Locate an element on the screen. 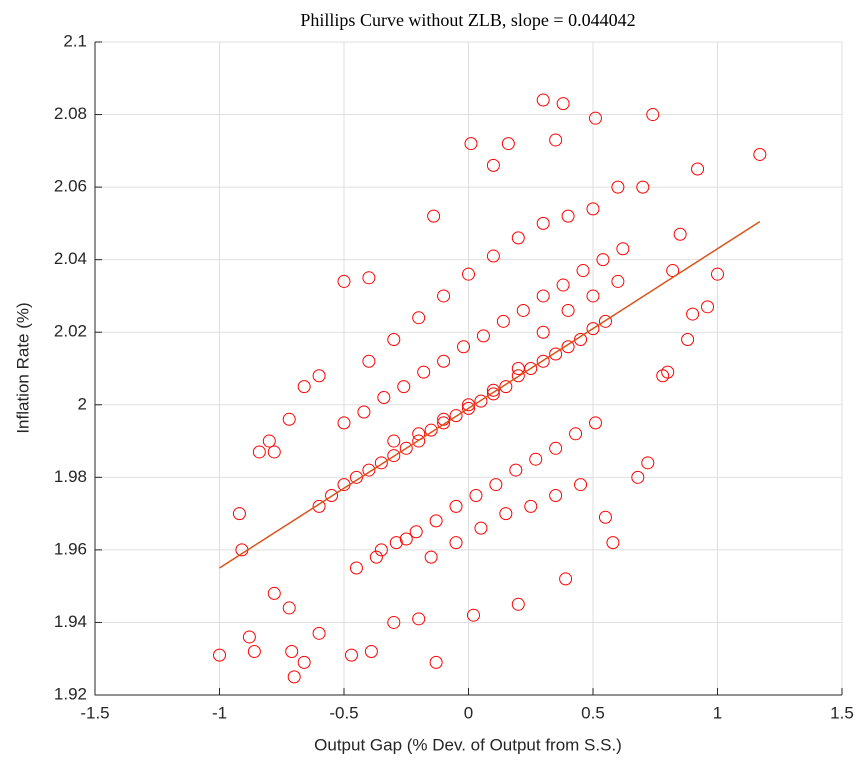 The height and width of the screenshot is (771, 860). y-tick-label: 2.08 is located at coordinates (70, 113).